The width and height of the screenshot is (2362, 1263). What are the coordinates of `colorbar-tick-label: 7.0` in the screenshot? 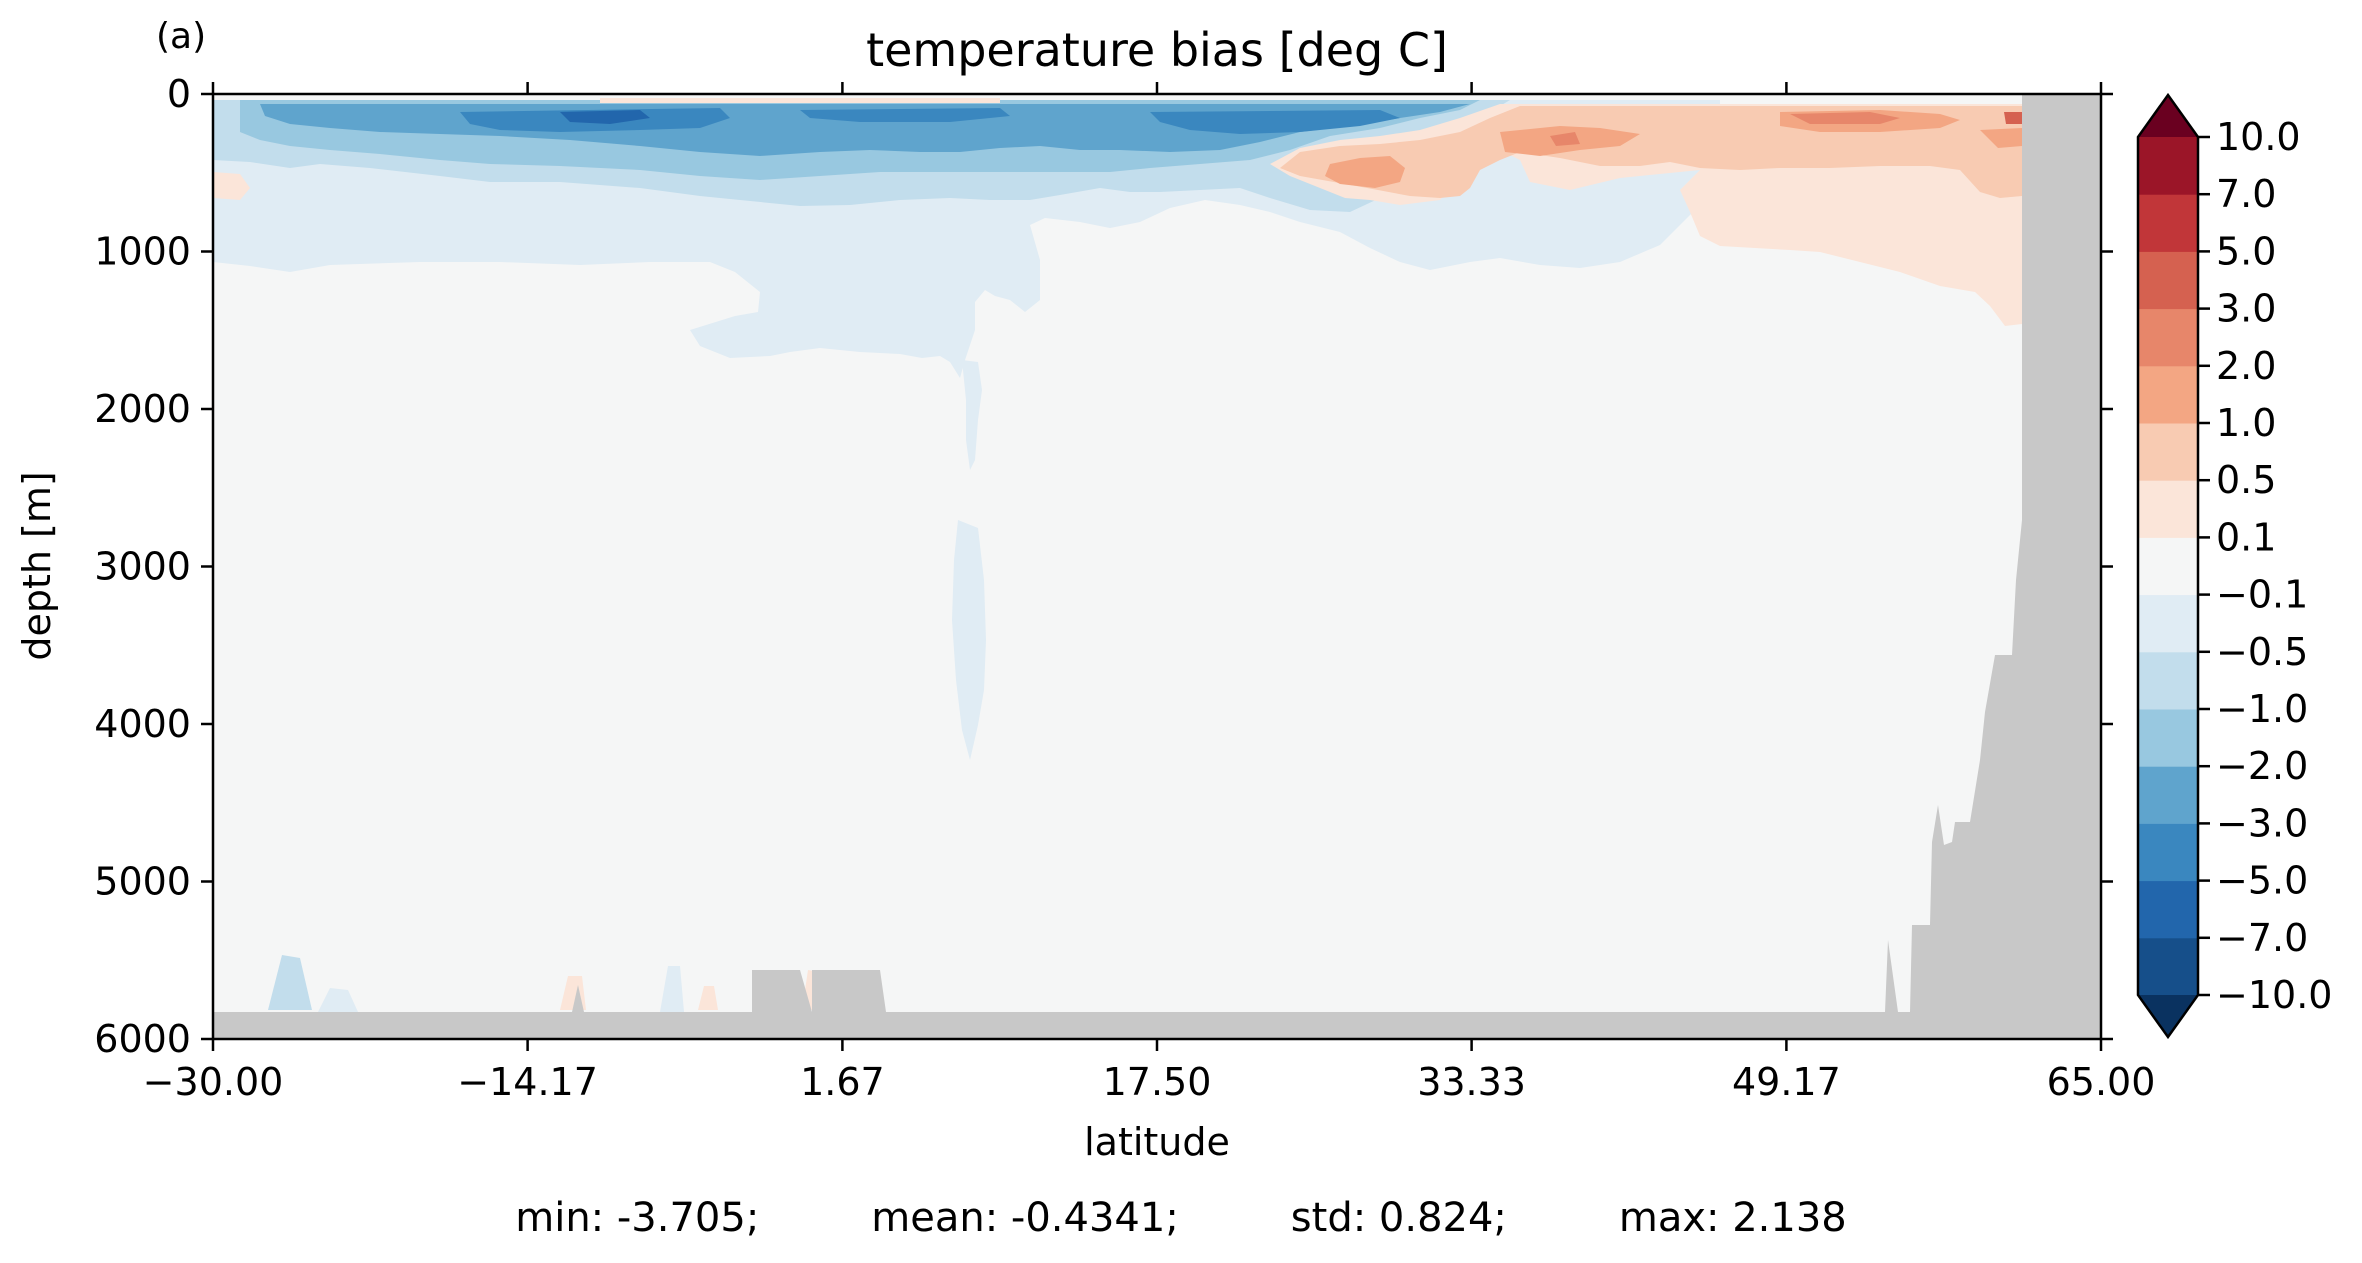 It's located at (2246, 194).